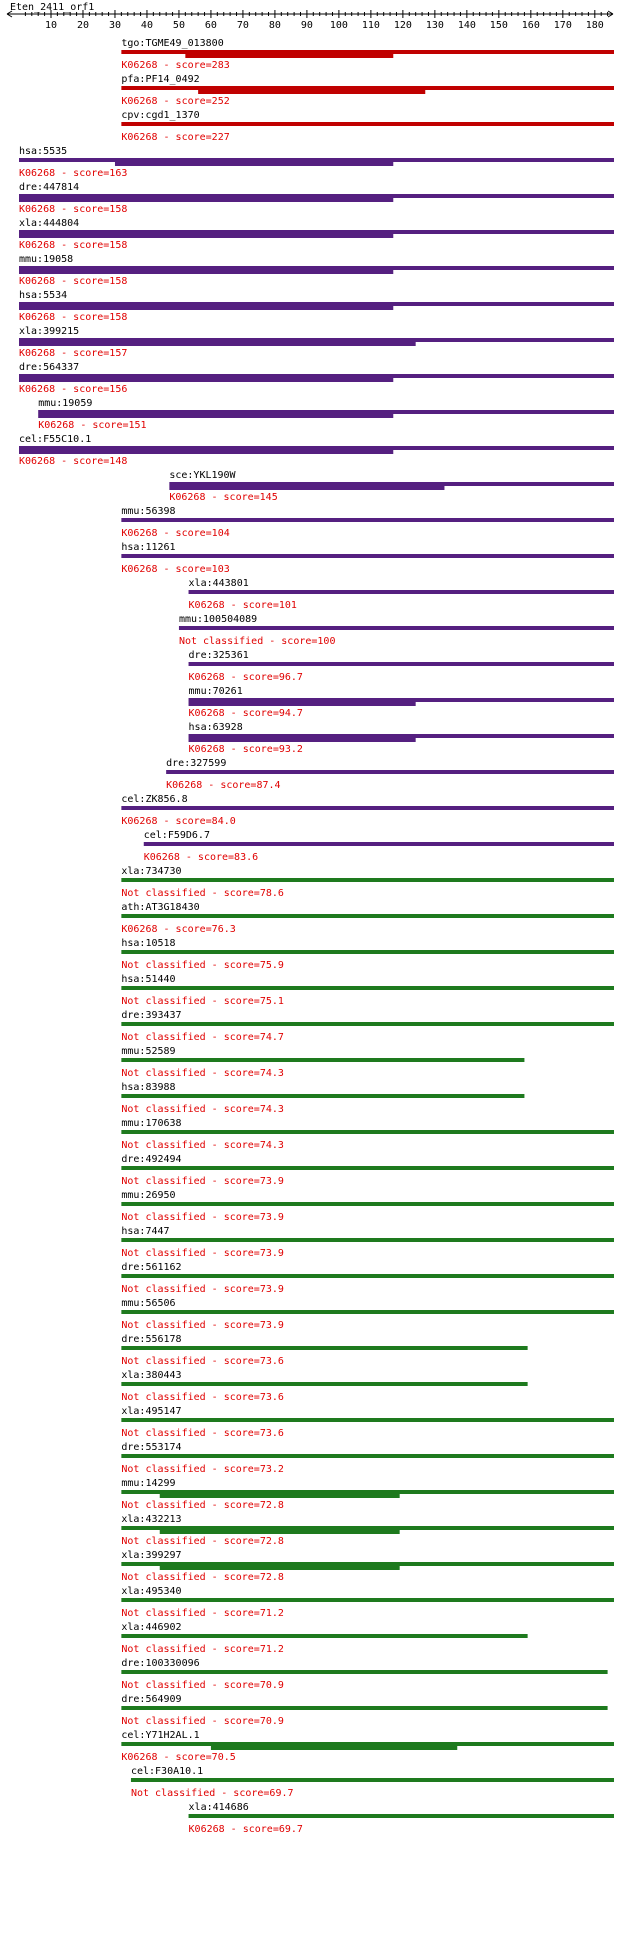 This screenshot has height=1949, width=620. Describe the element at coordinates (160, 1735) in the screenshot. I see `hit-name: cel:Y71H2AL.1` at that location.